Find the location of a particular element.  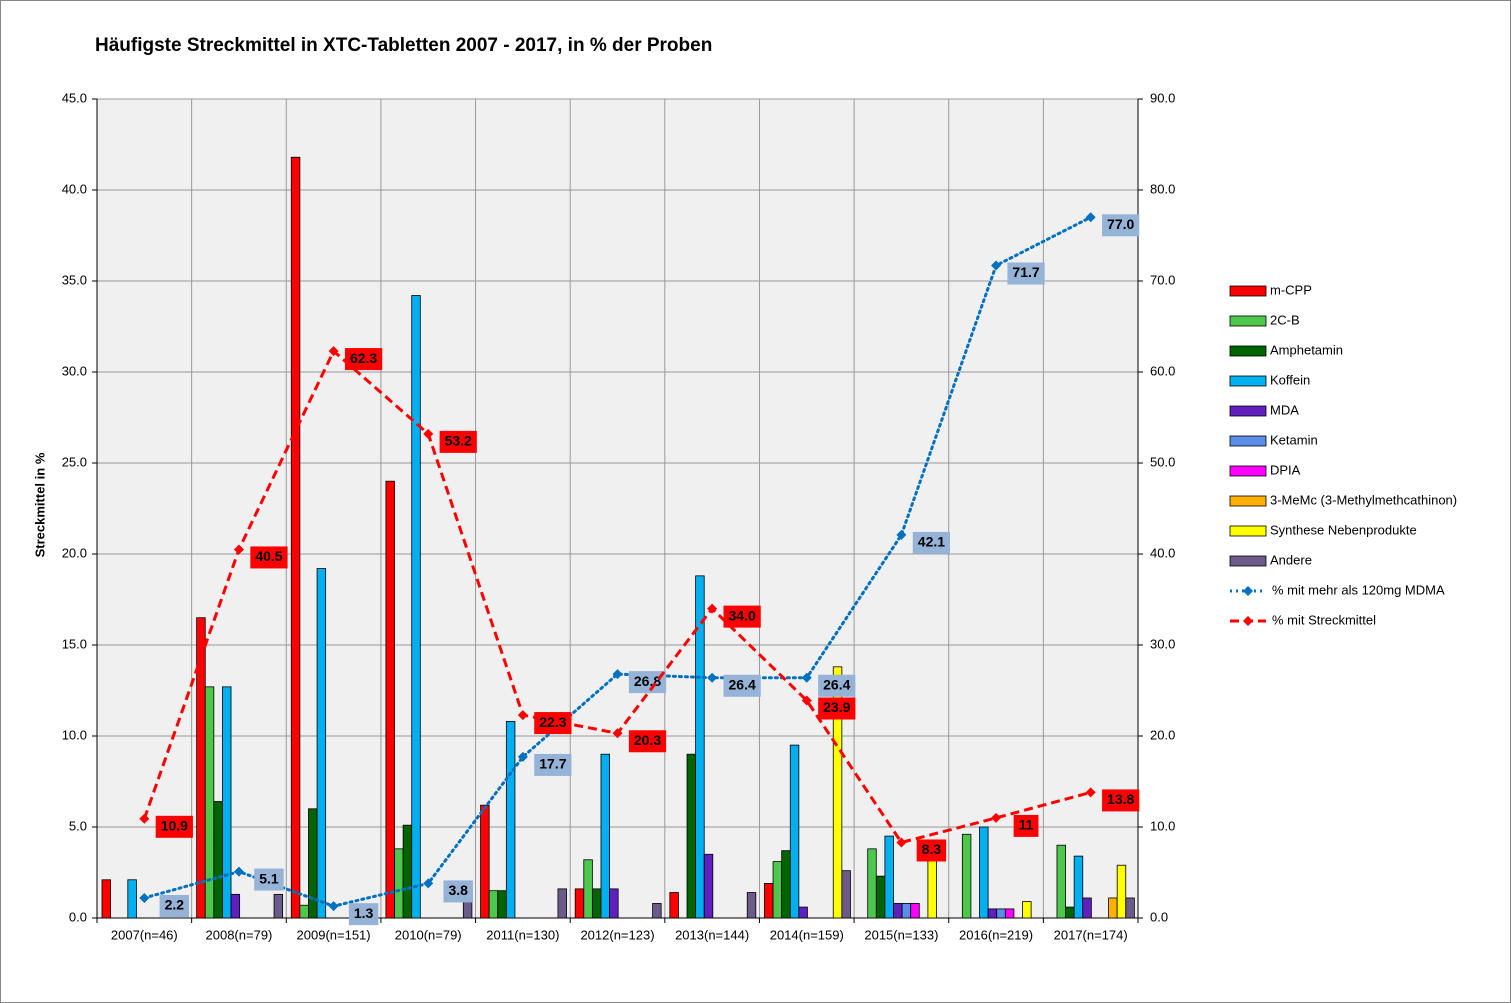

data-label-text: 77.0 is located at coordinates (1120, 224).